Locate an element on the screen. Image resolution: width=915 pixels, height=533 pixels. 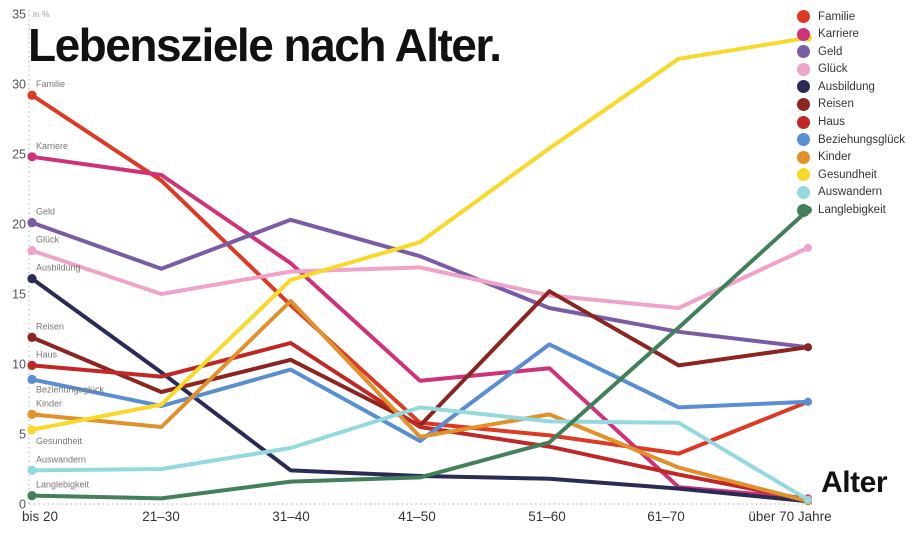
x-tick-label-0: bis 20 is located at coordinates (40, 516).